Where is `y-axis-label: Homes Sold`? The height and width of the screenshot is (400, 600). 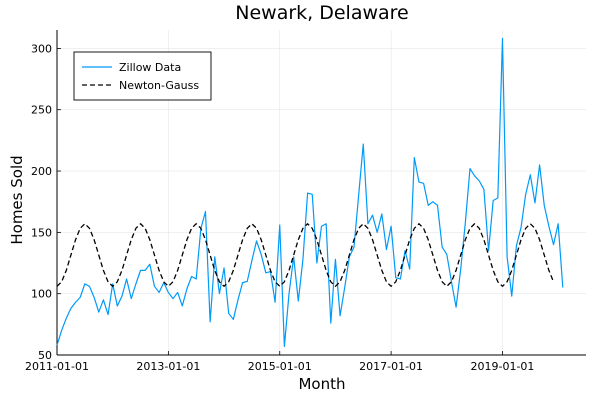
y-axis-label: Homes Sold is located at coordinates (17, 199).